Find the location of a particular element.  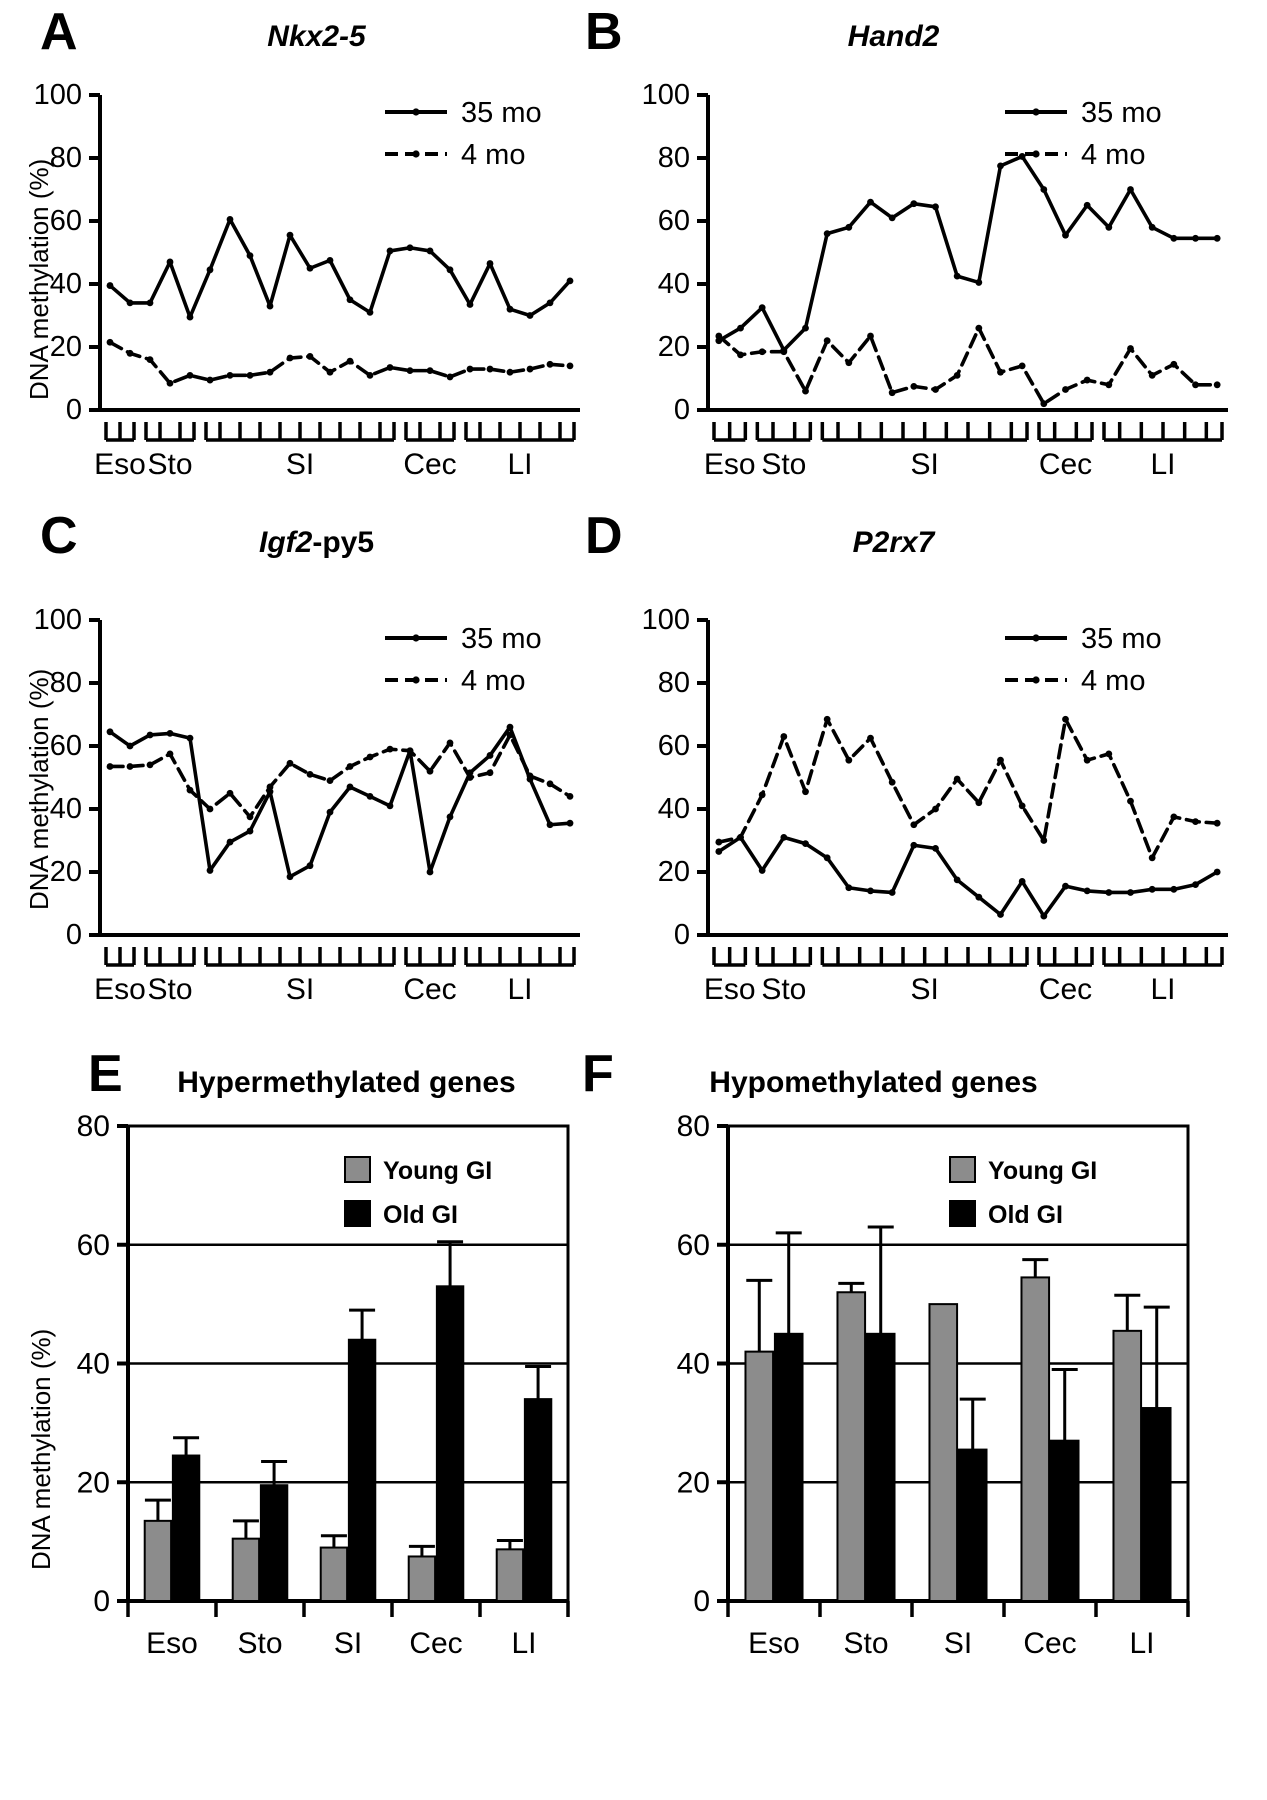

x-group-label-cec: Cec is located at coordinates (429, 989).